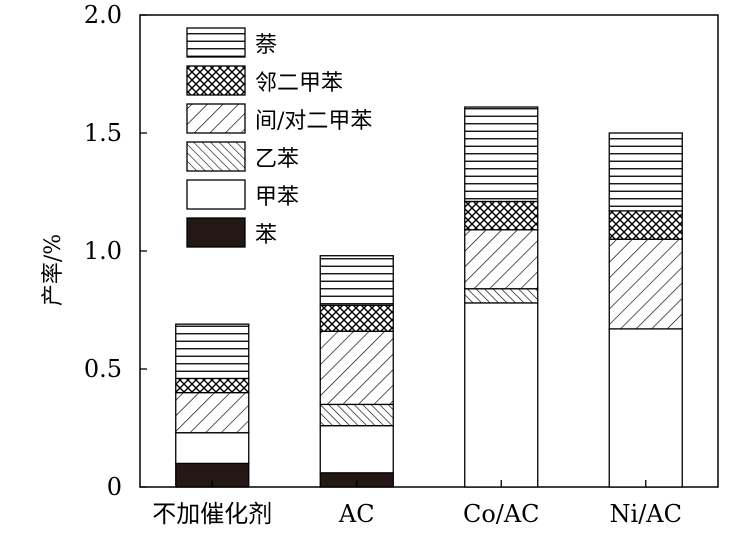 This screenshot has width=729, height=537. What do you see at coordinates (501, 514) in the screenshot?
I see `x-tick-label-3: Co/AC` at bounding box center [501, 514].